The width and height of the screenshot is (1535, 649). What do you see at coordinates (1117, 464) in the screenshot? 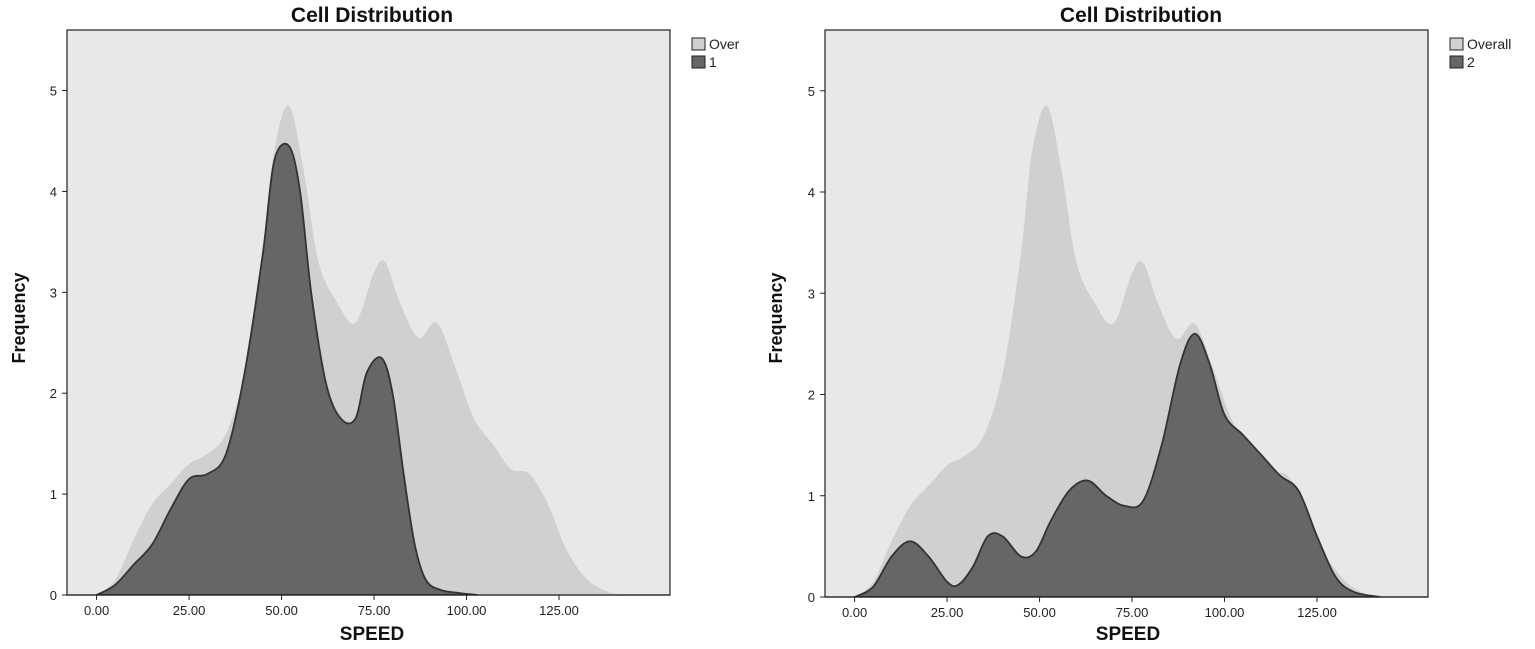
I see `series-group-area` at bounding box center [1117, 464].